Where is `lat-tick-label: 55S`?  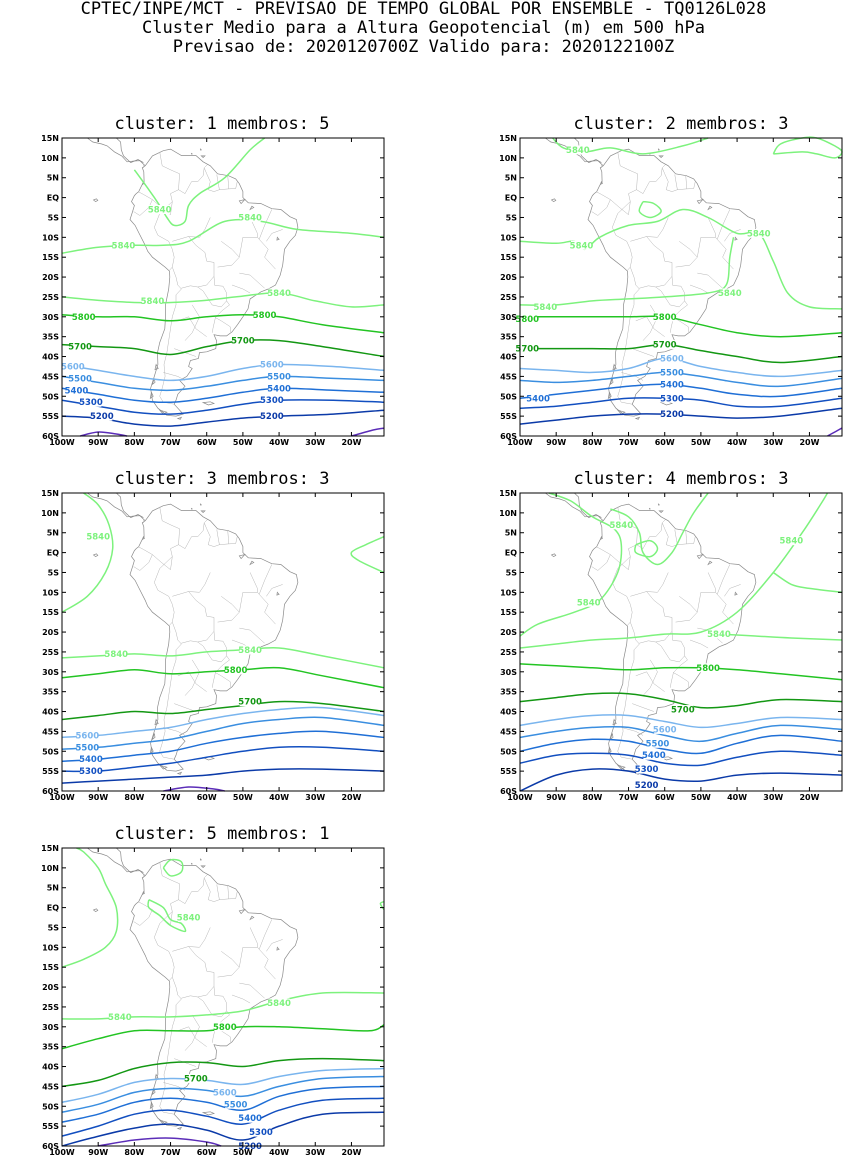 lat-tick-label: 55S is located at coordinates (508, 416).